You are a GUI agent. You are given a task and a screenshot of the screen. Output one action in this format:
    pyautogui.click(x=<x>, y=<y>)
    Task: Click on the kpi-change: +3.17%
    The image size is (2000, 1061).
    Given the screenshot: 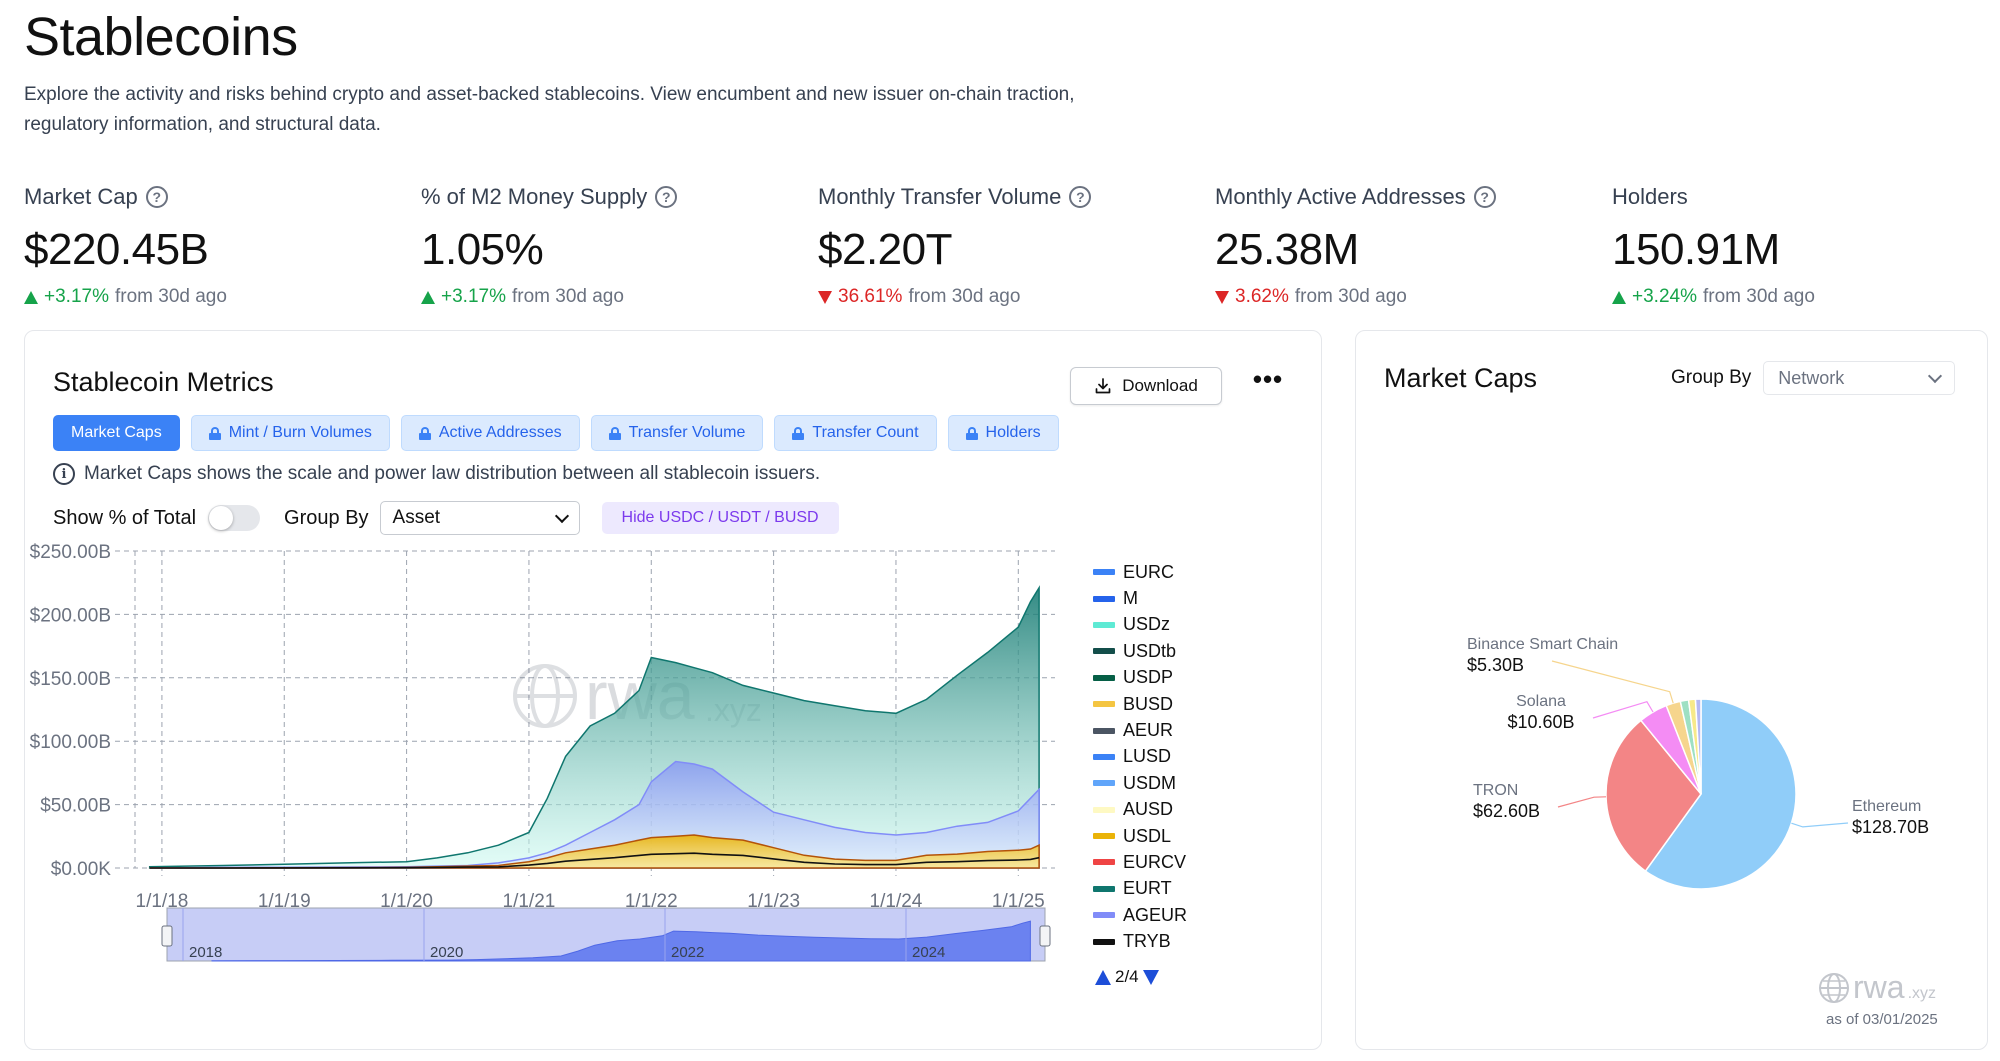 What is the action you would take?
    pyautogui.click(x=76, y=296)
    